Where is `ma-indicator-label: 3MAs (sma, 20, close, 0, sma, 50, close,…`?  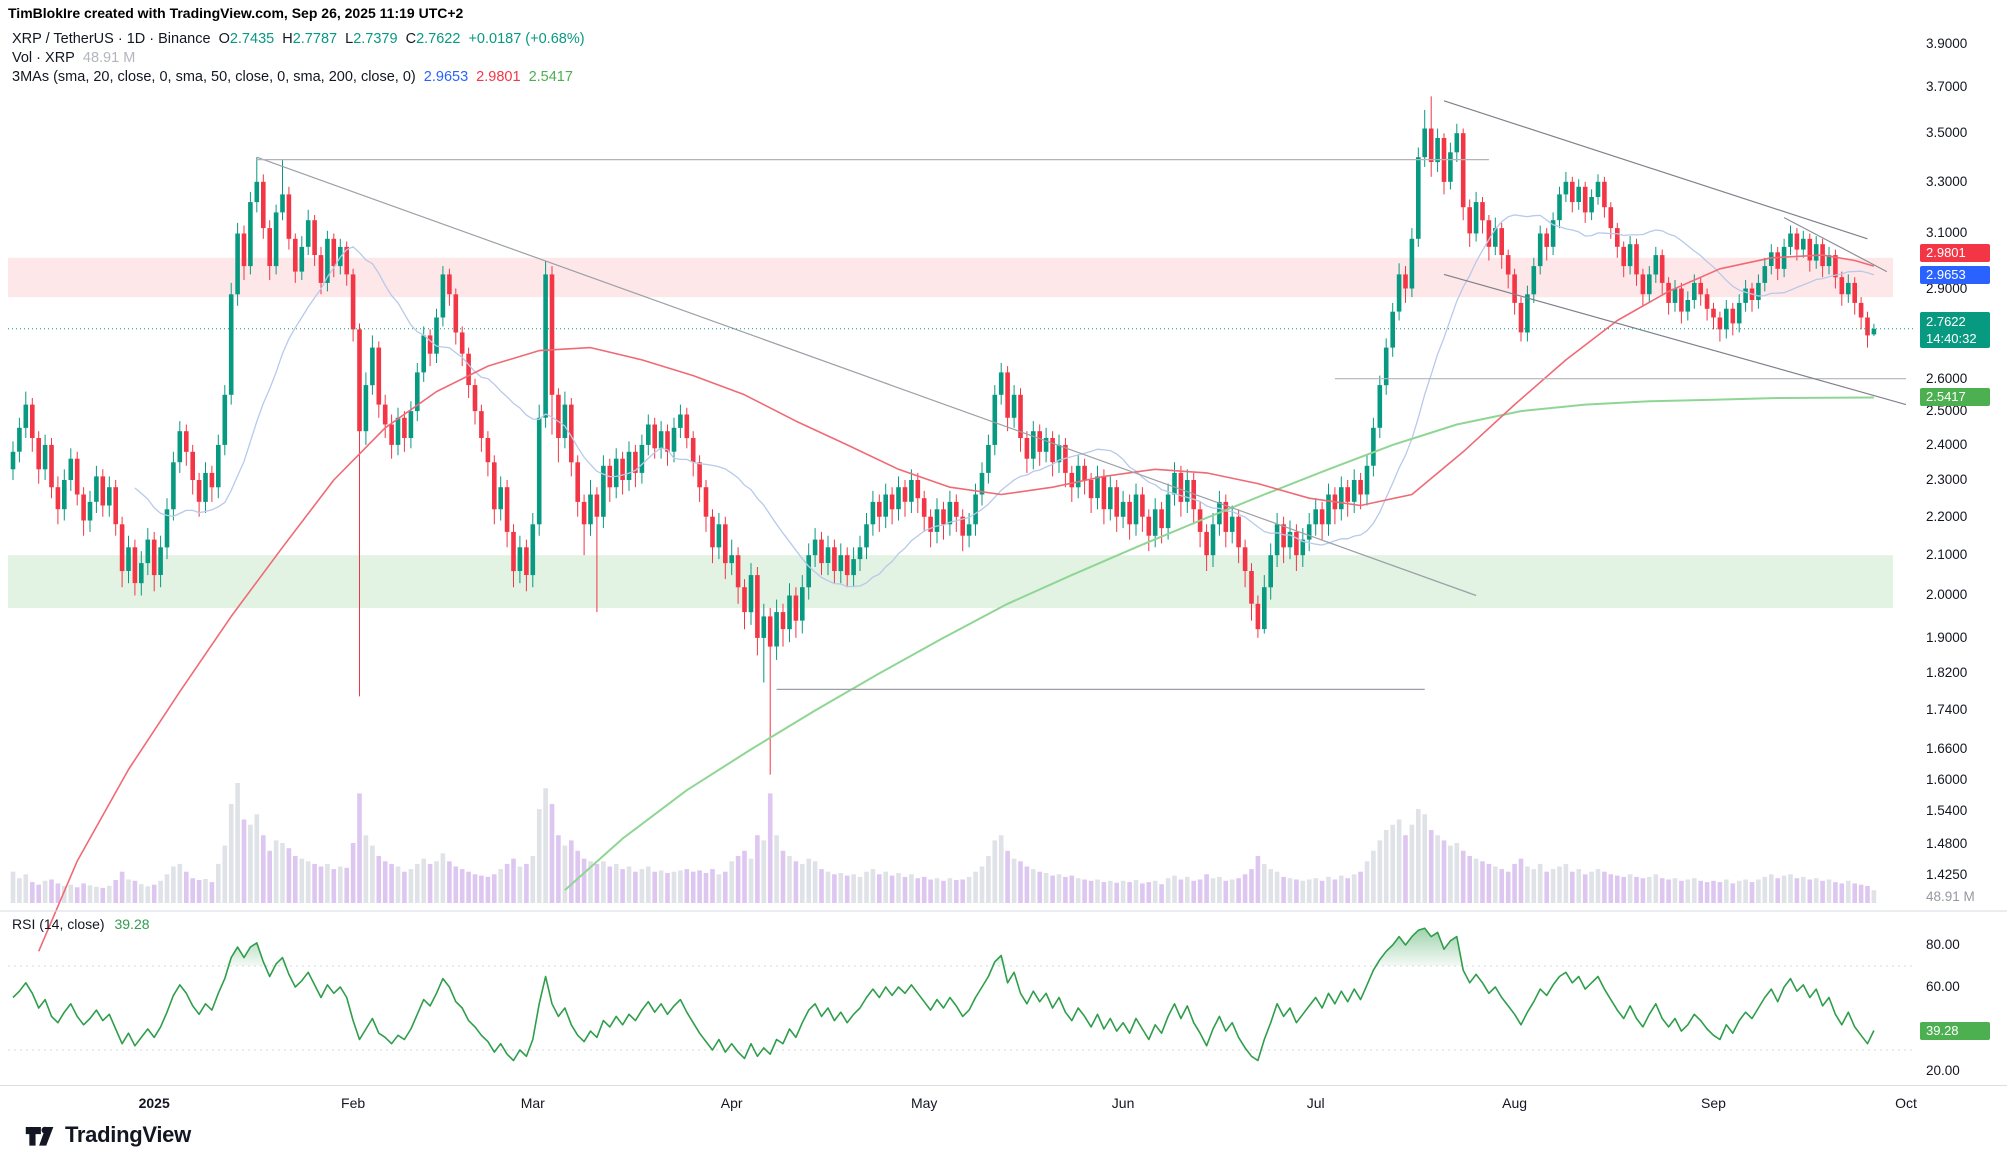
ma-indicator-label: 3MAs (sma, 20, close, 0, sma, 50, close,… is located at coordinates (214, 77).